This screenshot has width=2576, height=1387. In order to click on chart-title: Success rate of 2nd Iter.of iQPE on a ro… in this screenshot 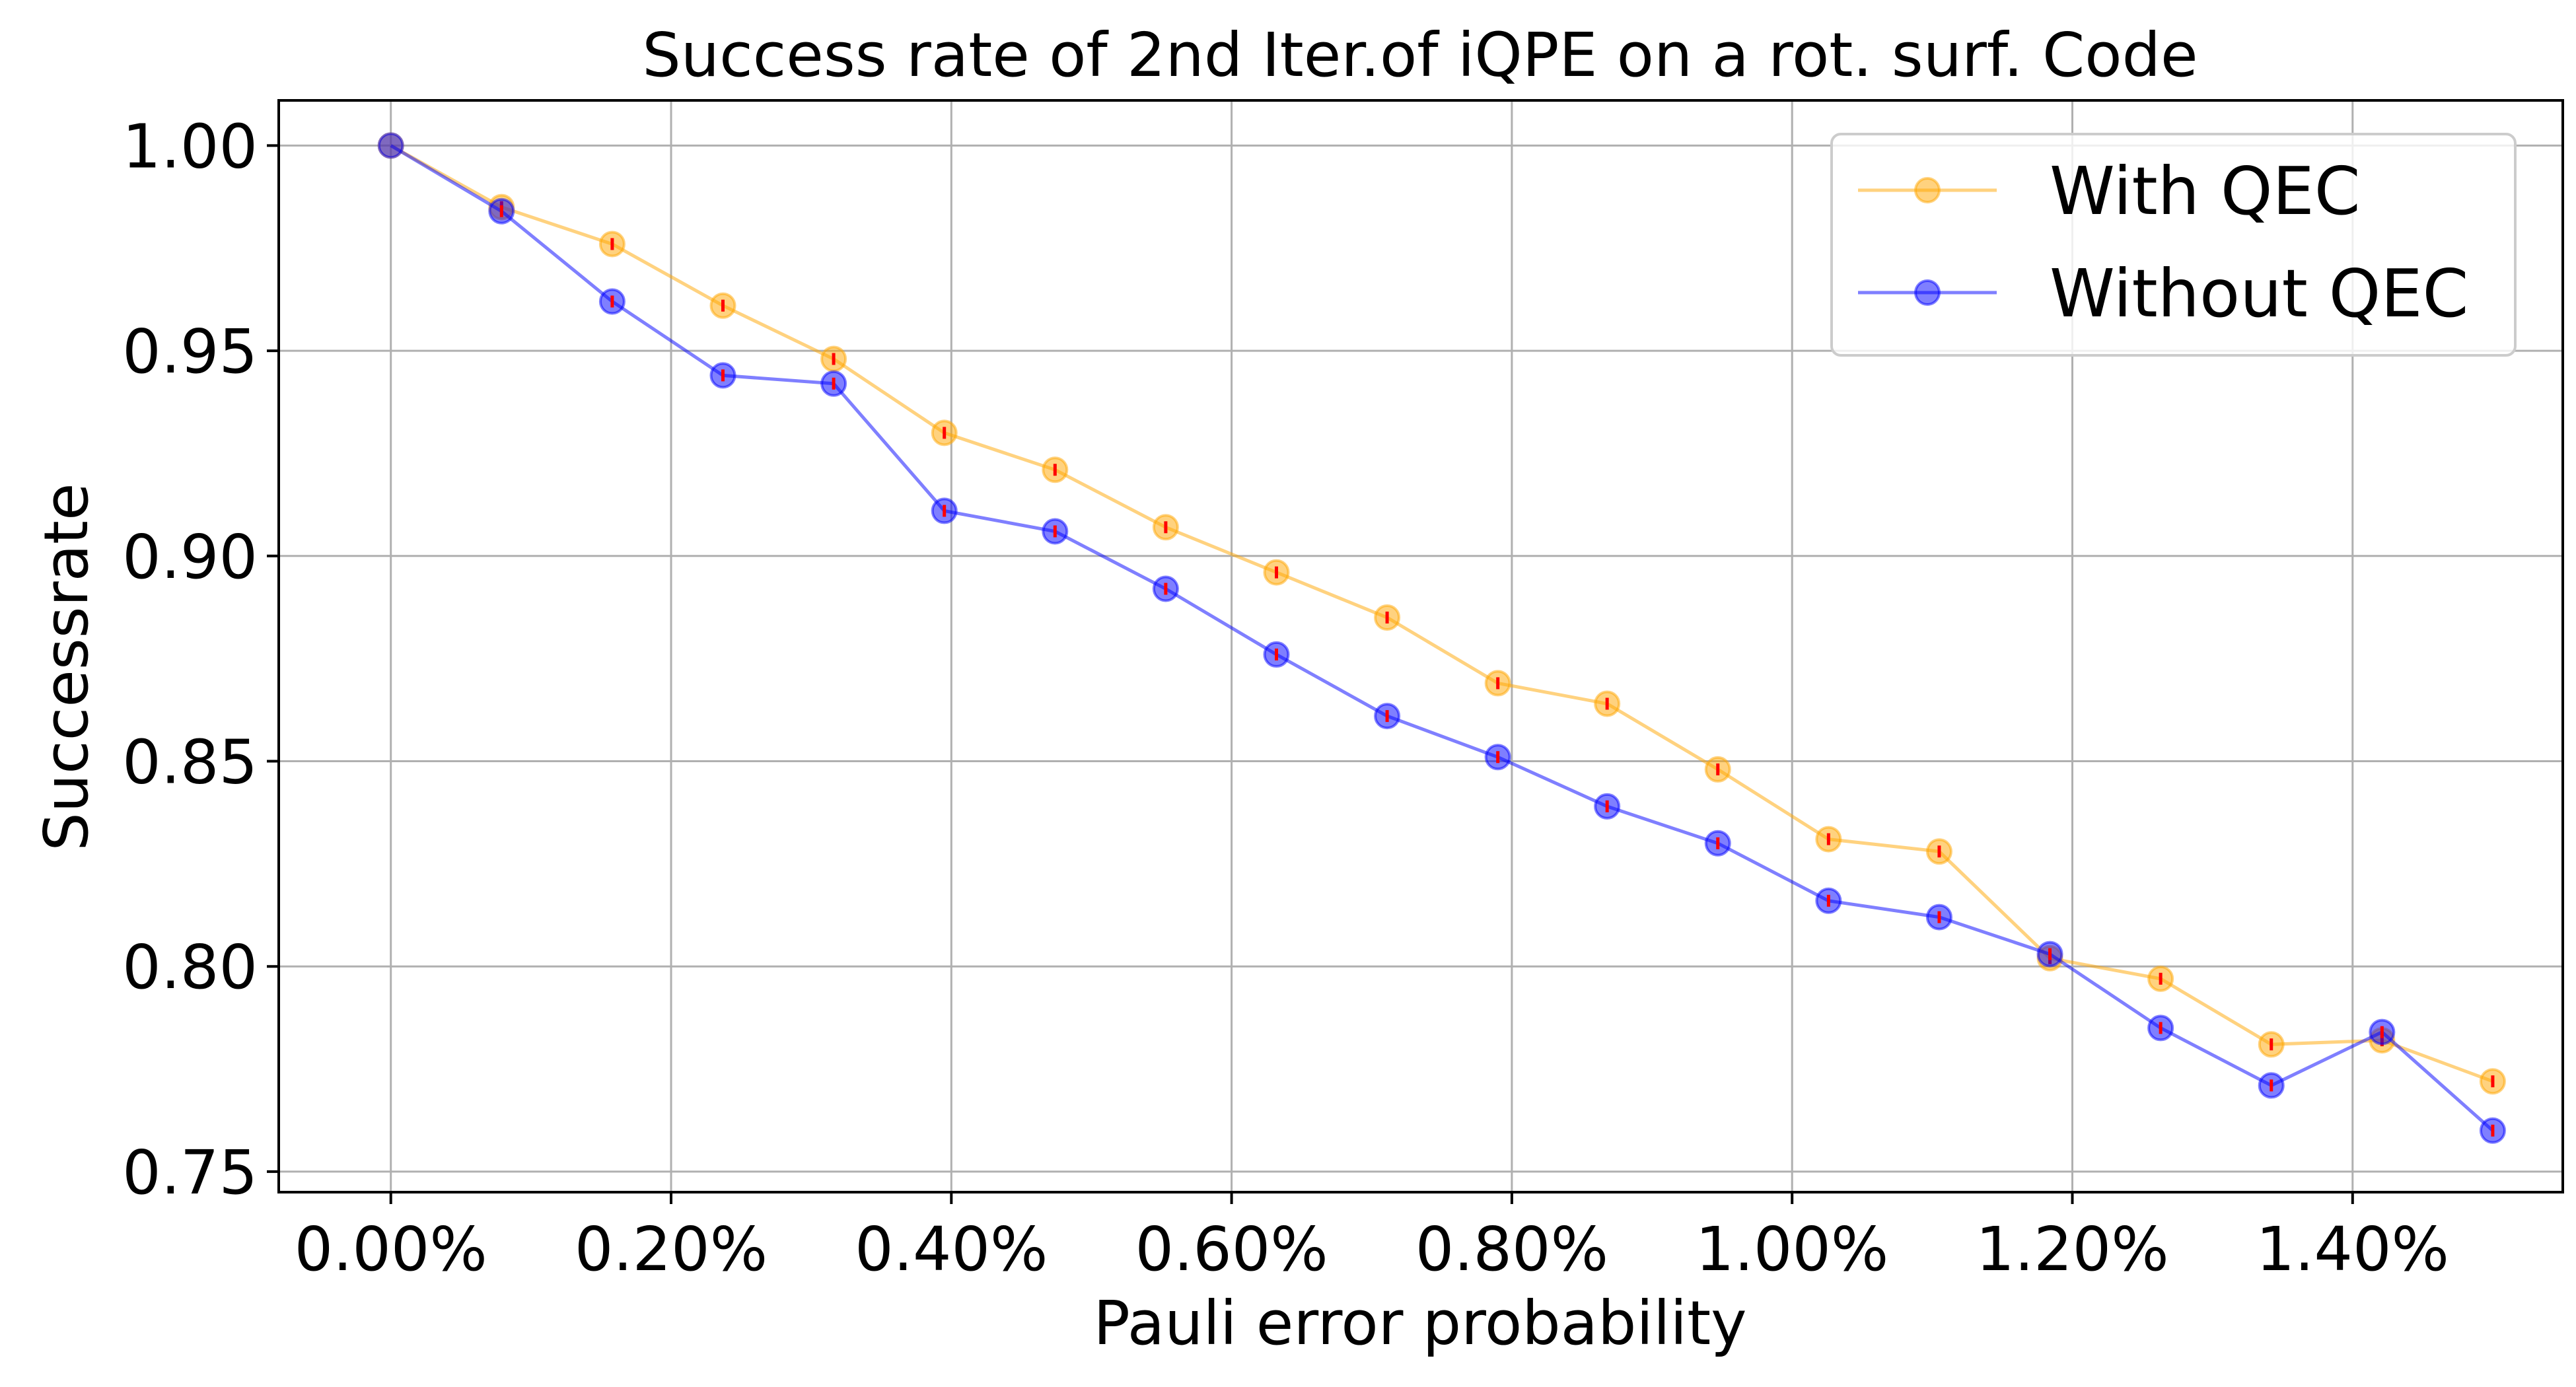, I will do `click(1420, 55)`.